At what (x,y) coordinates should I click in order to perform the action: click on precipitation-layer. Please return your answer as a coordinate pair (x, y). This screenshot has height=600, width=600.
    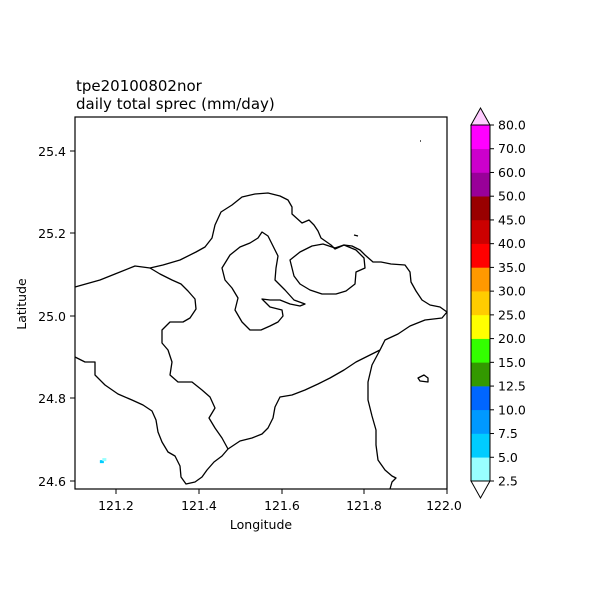
    Looking at the image, I should click on (103, 461).